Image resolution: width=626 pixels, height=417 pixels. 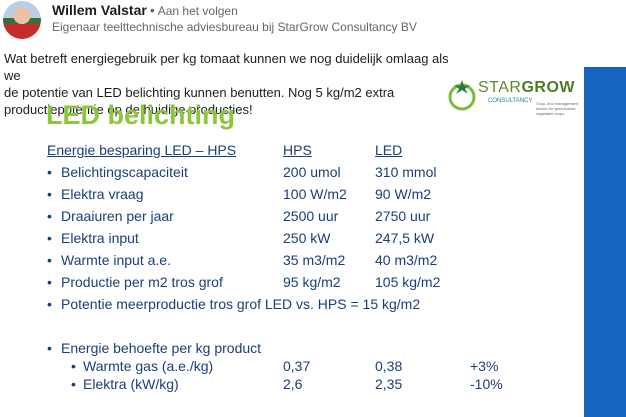 What do you see at coordinates (605, 242) in the screenshot?
I see `slide-side-bar` at bounding box center [605, 242].